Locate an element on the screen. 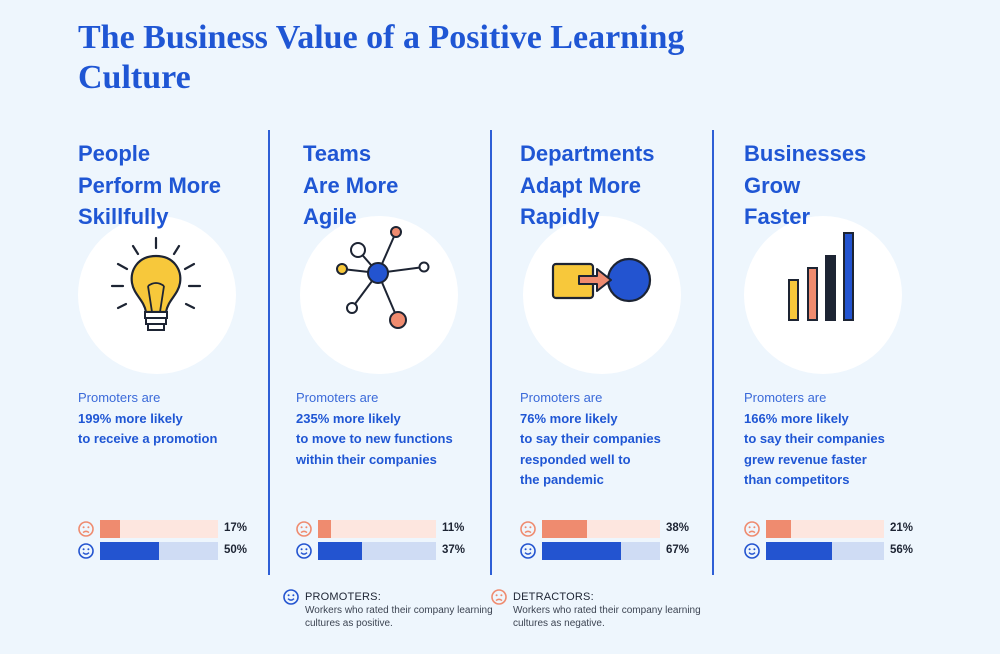 This screenshot has width=1000, height=654. promoter-bar-row: 67% is located at coordinates (610, 551).